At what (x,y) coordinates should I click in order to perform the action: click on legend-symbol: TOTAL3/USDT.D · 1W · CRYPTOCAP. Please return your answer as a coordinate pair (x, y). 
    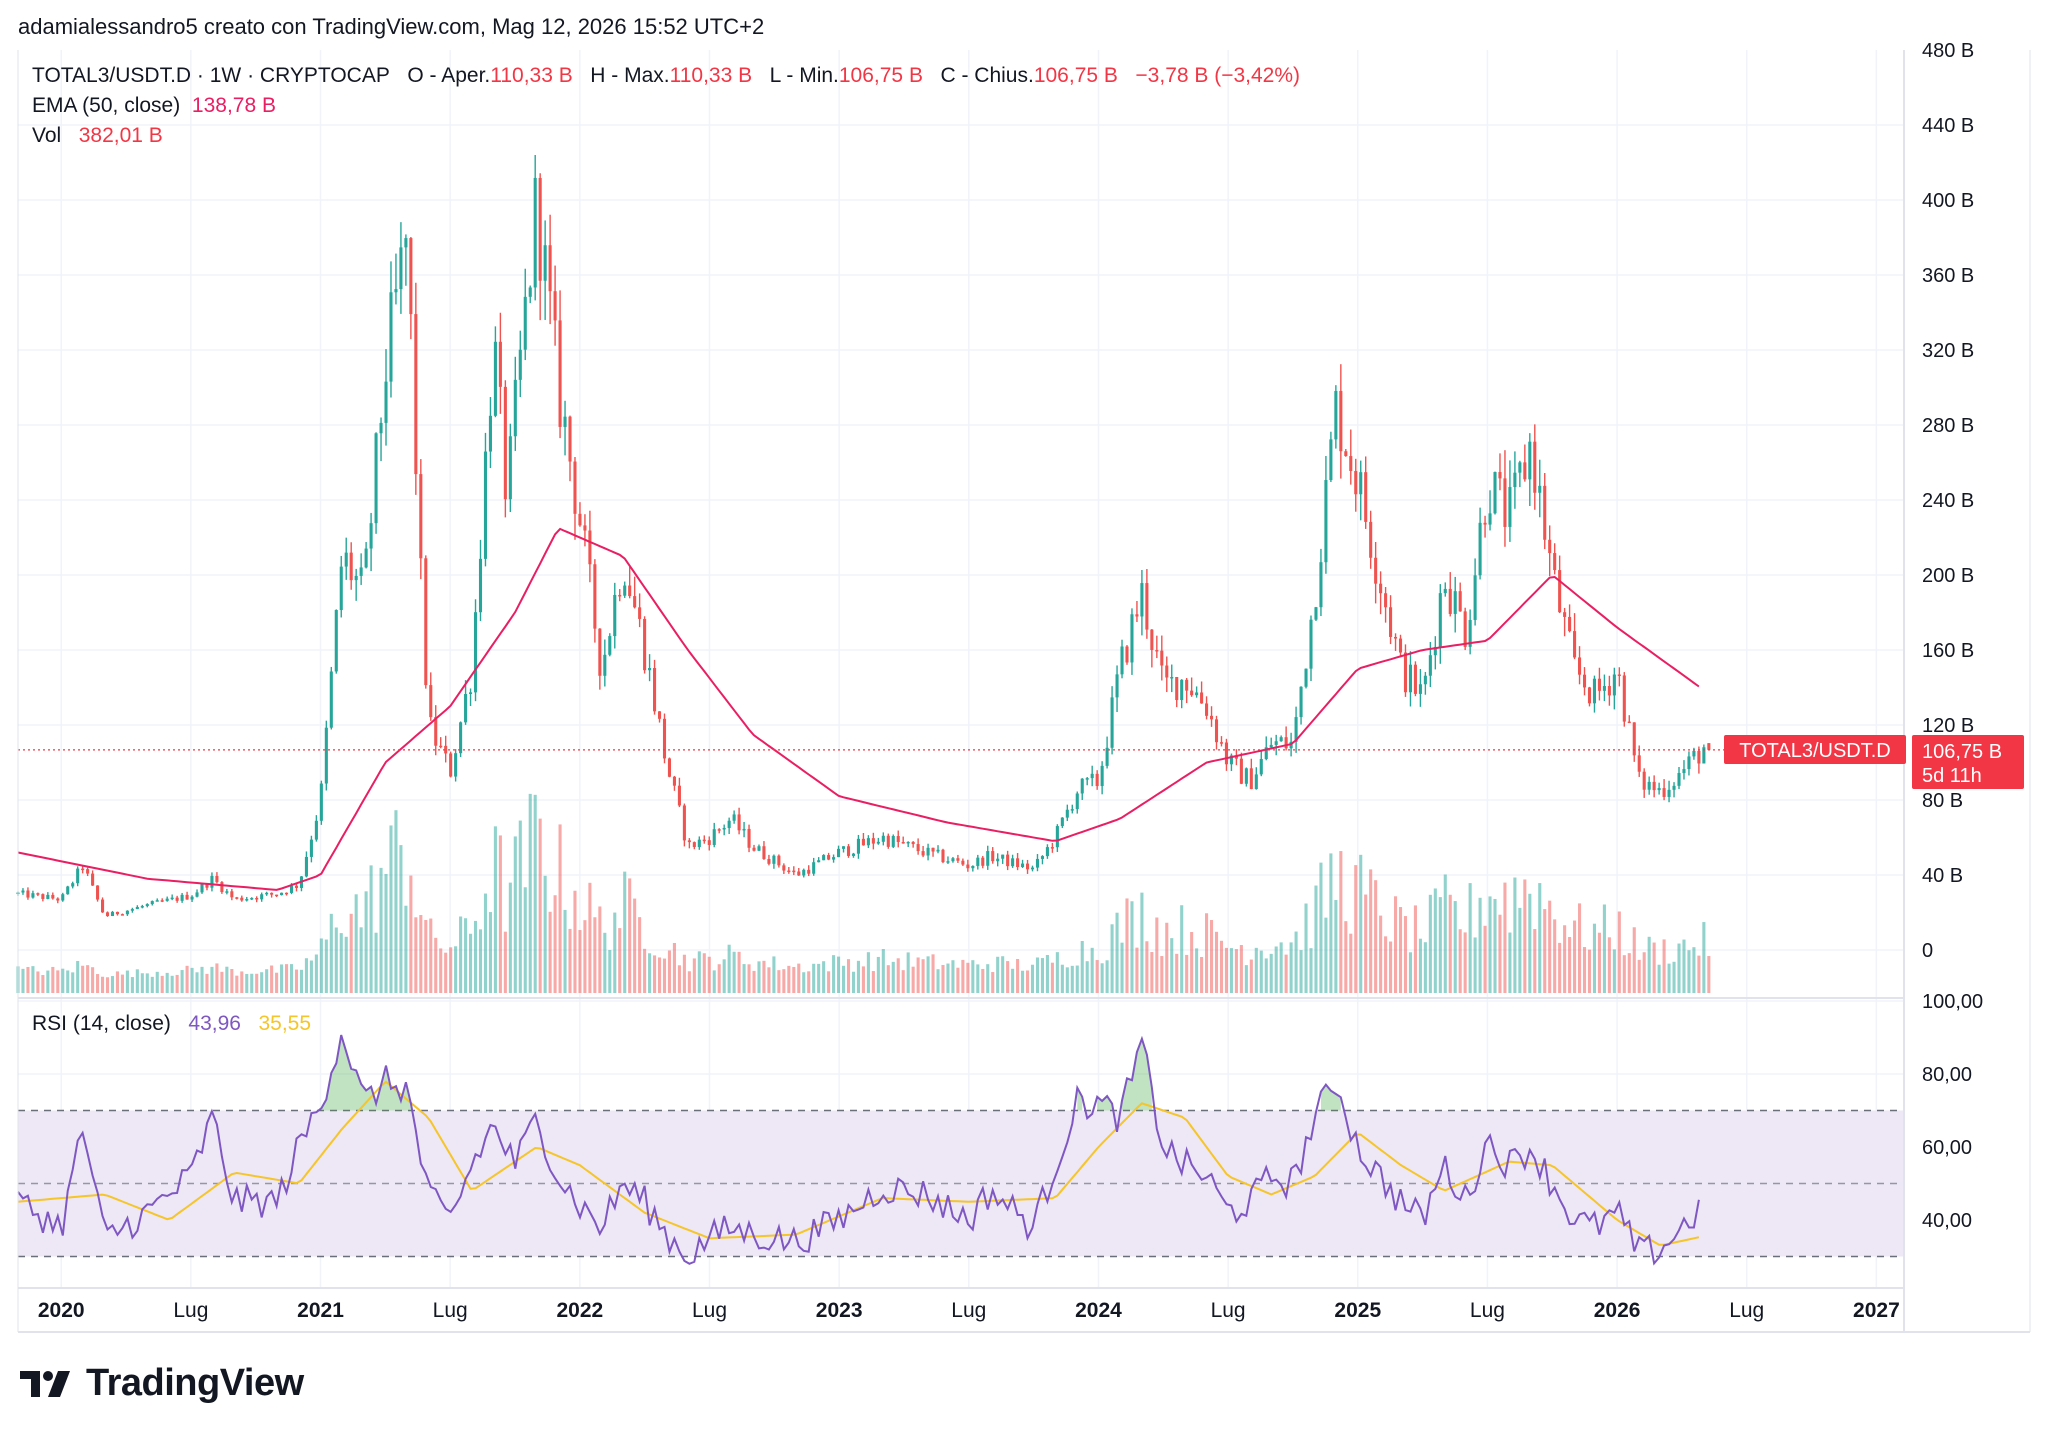
    Looking at the image, I should click on (211, 75).